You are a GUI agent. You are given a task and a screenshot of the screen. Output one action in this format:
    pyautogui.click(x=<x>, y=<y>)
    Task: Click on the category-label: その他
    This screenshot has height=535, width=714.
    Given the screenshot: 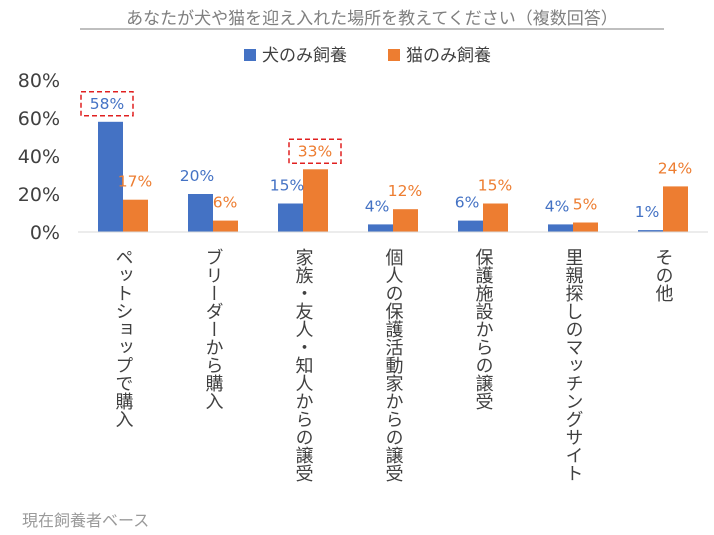 What is the action you would take?
    pyautogui.click(x=663, y=275)
    